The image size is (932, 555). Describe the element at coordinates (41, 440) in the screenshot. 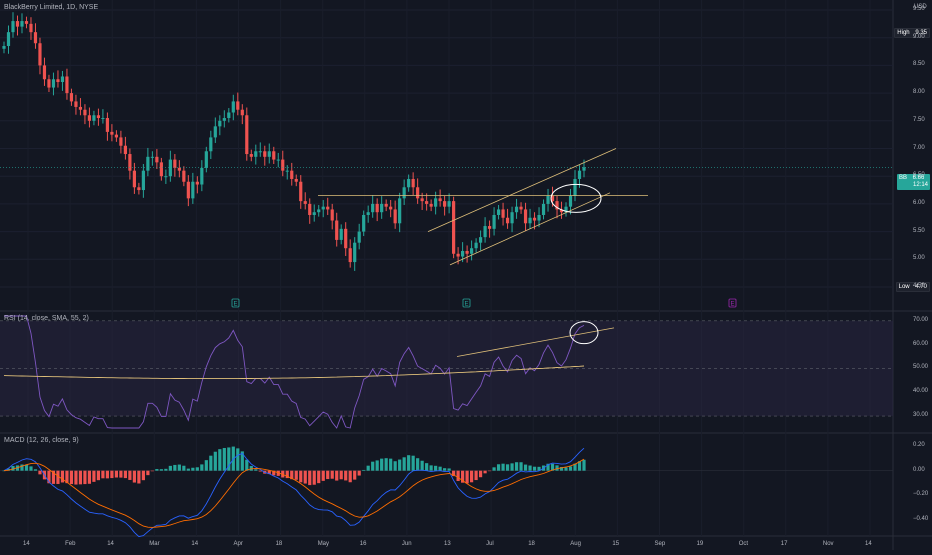

I see `macd-title: MACD (12, 26, close, 9)` at that location.